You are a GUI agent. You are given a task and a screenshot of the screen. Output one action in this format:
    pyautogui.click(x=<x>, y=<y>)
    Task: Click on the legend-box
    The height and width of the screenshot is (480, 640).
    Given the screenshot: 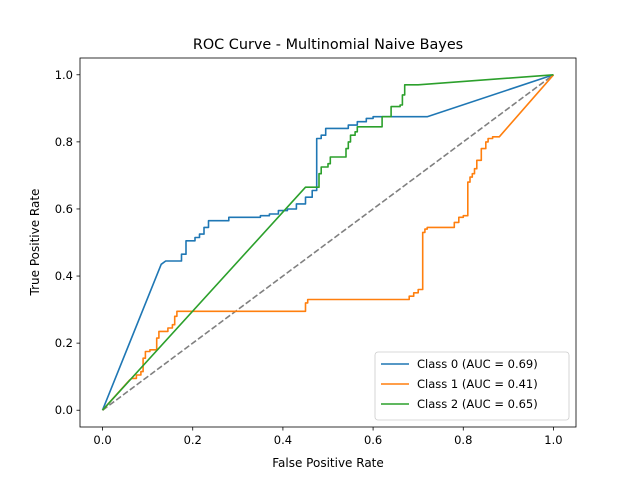 What is the action you would take?
    pyautogui.click(x=472, y=386)
    